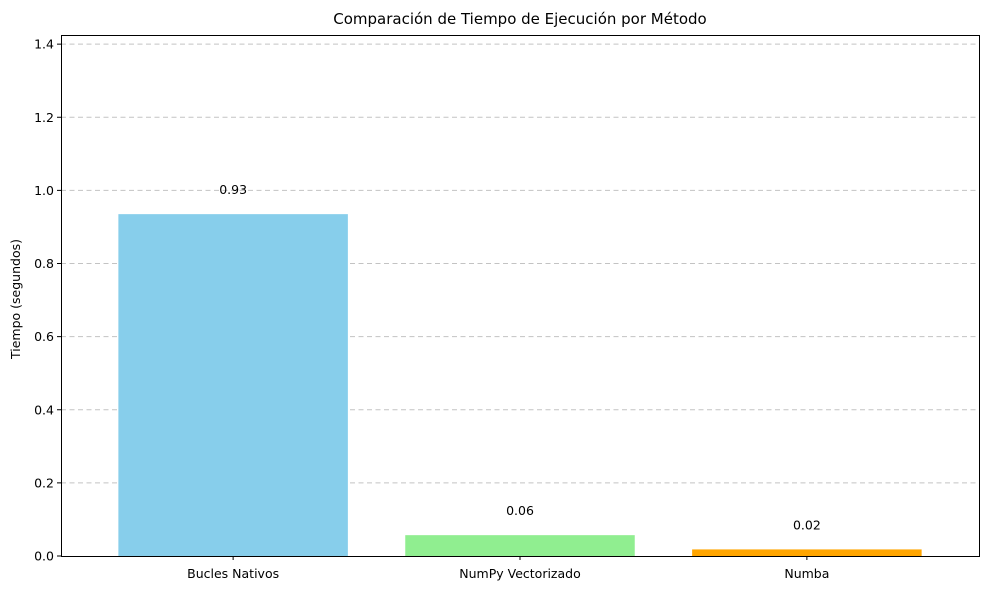  What do you see at coordinates (44, 190) in the screenshot?
I see `y-tick-label: 1.0` at bounding box center [44, 190].